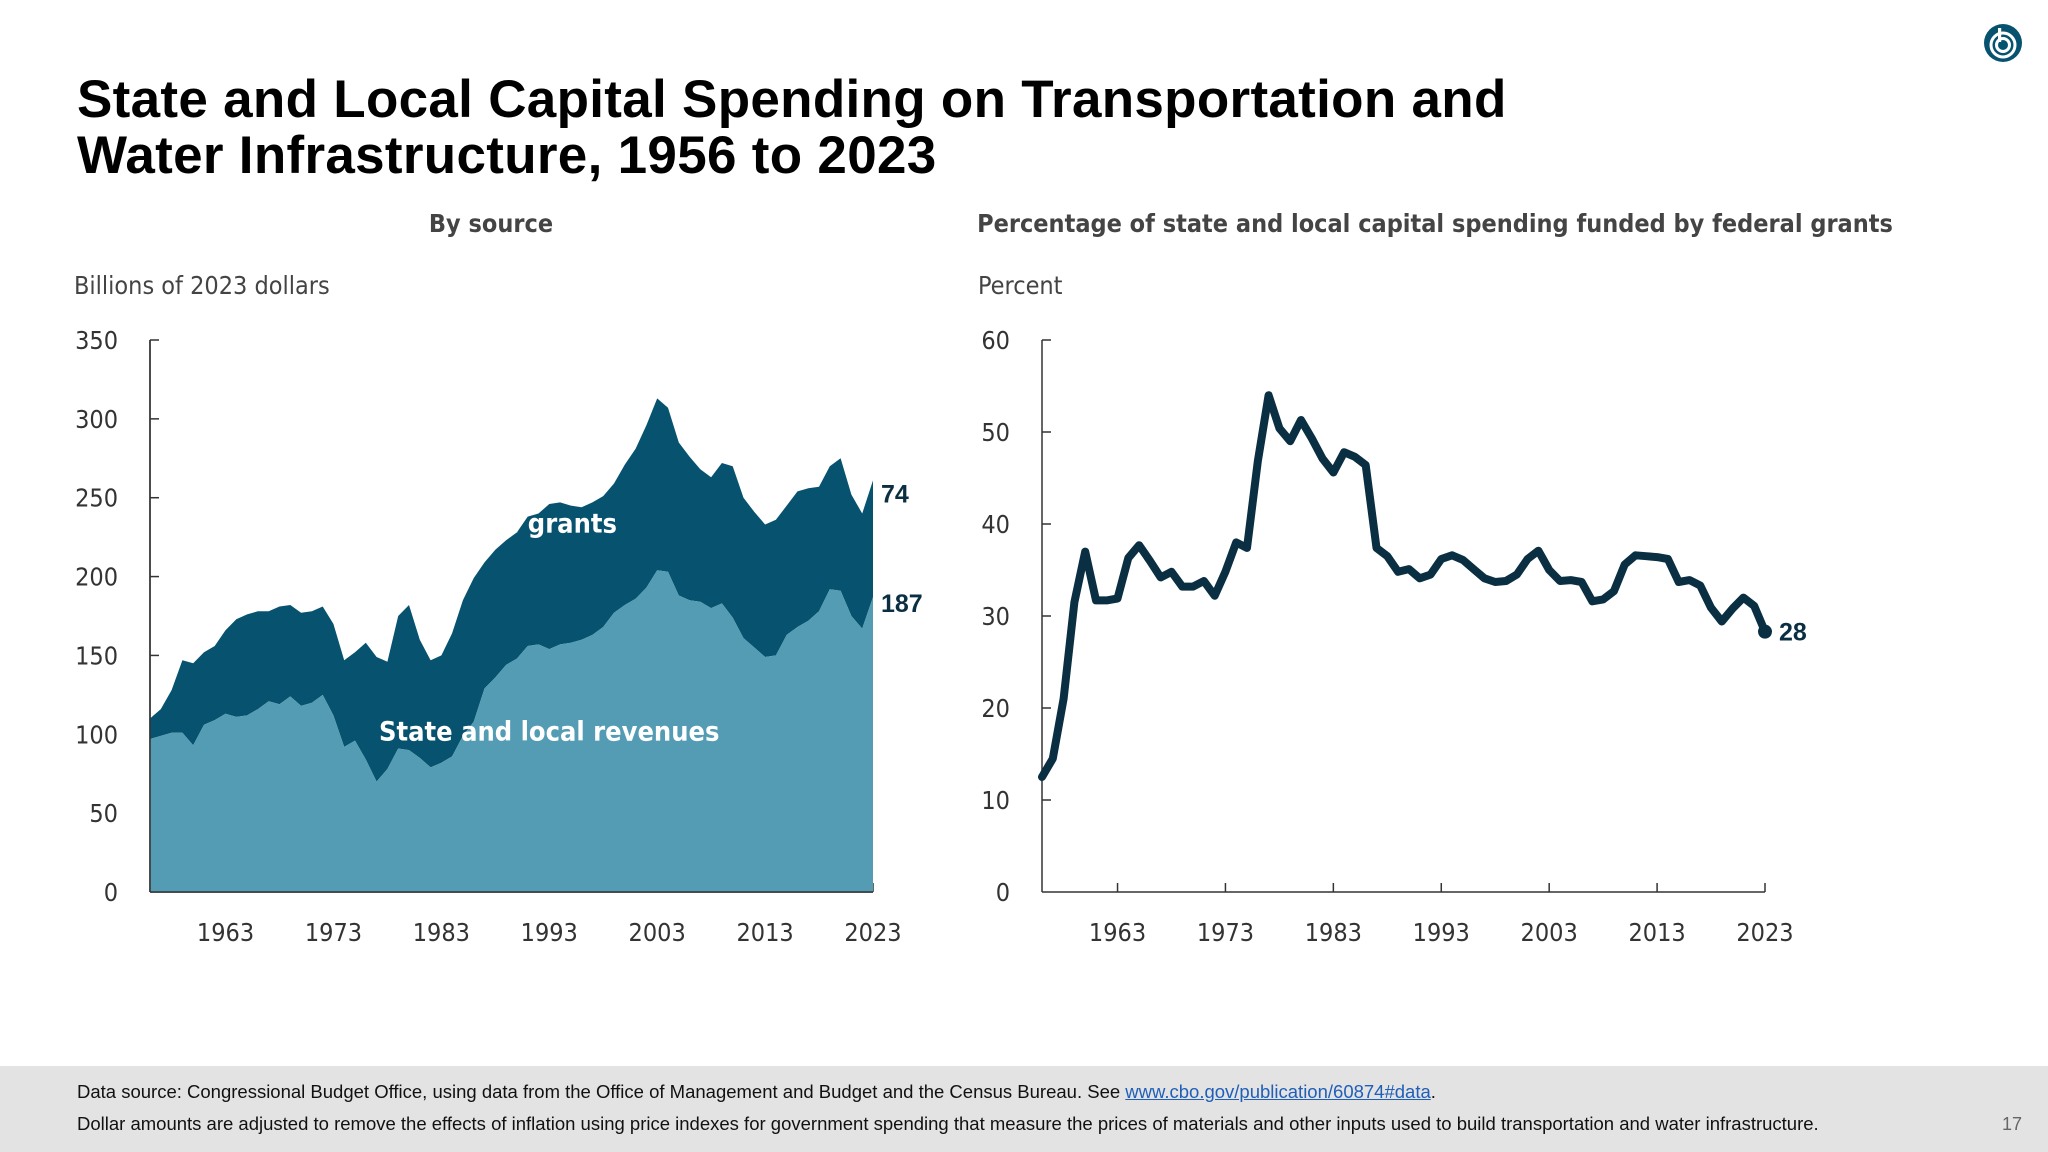  I want to click on y-tick-label: 60, so click(995, 340).